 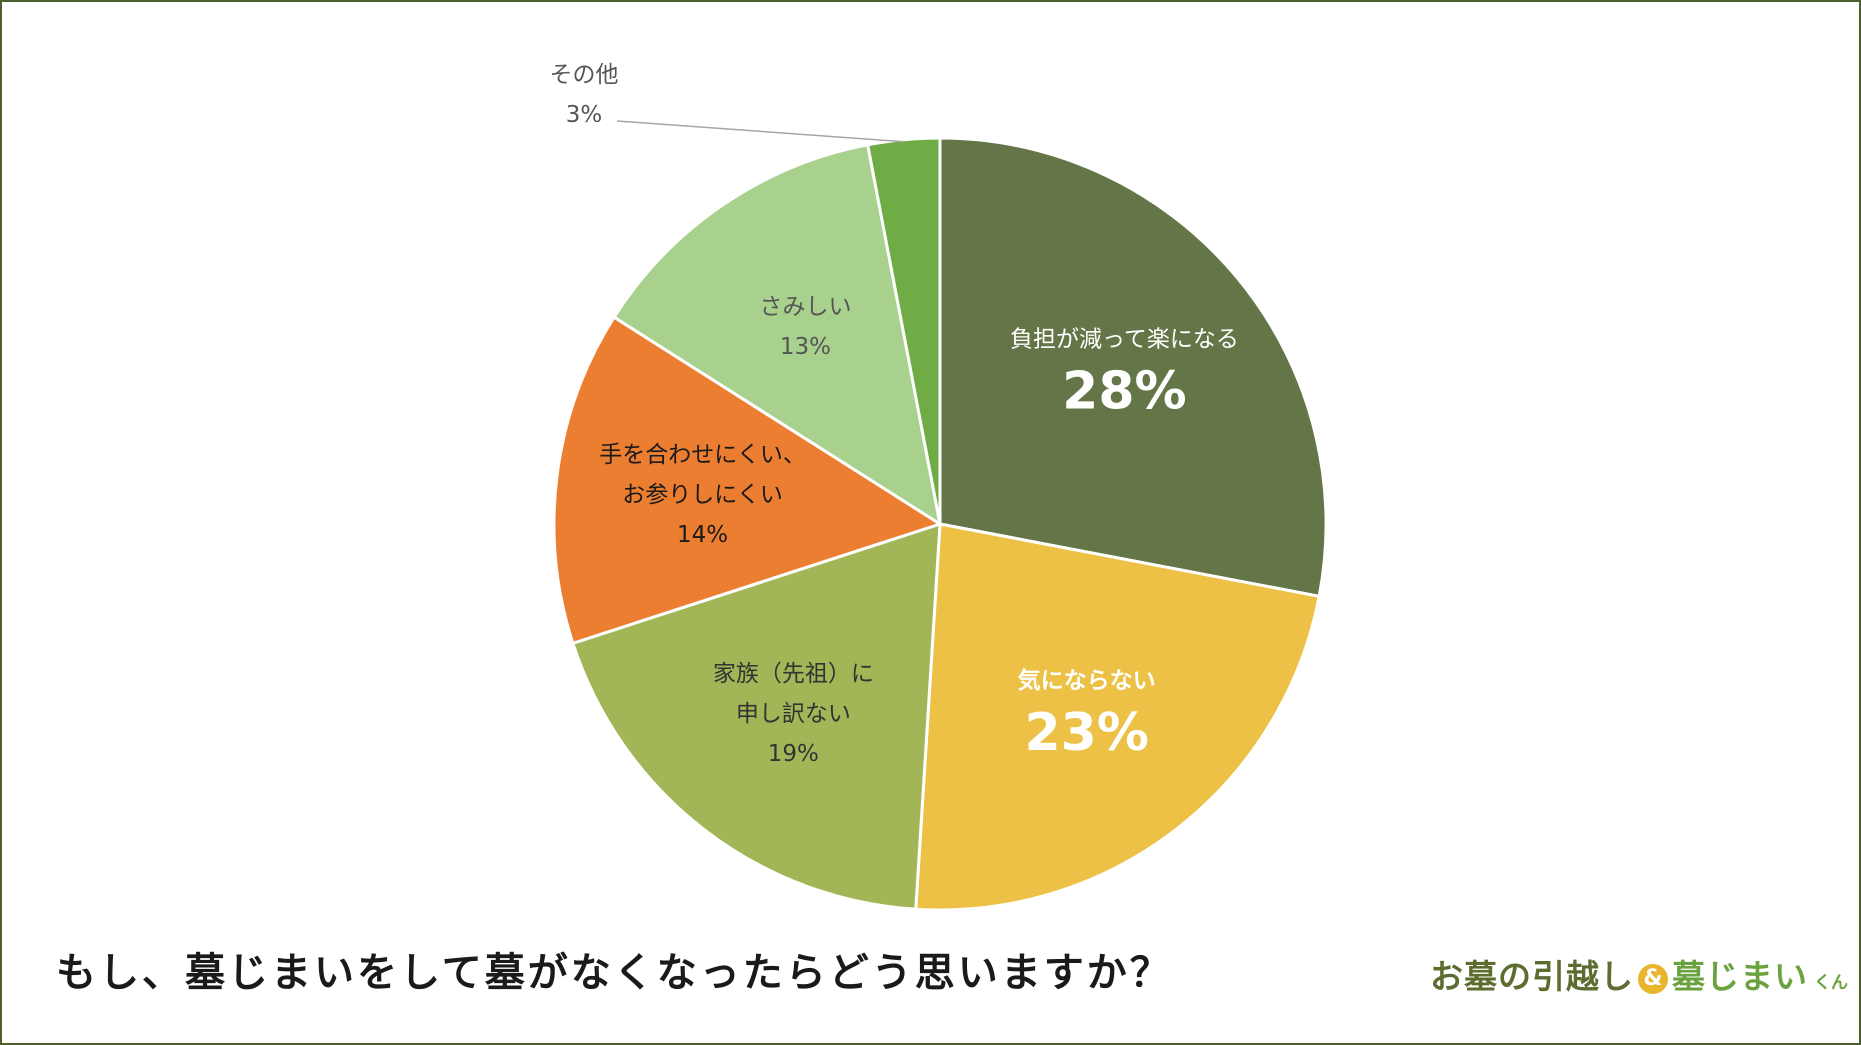 I want to click on logo-text-suffix: くん, so click(x=1831, y=983).